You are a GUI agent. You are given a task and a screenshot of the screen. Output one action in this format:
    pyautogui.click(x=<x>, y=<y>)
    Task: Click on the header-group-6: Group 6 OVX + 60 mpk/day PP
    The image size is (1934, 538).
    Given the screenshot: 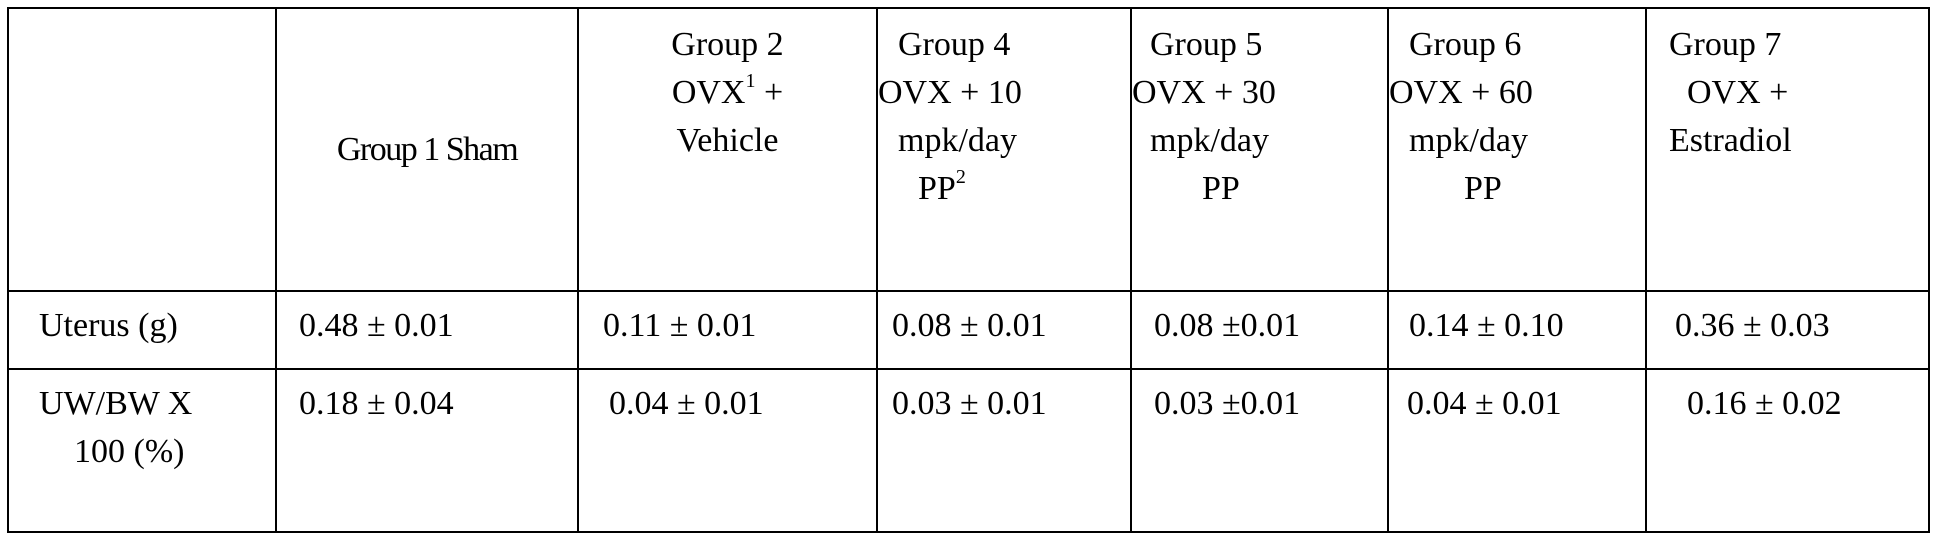 What is the action you would take?
    pyautogui.click(x=1517, y=149)
    